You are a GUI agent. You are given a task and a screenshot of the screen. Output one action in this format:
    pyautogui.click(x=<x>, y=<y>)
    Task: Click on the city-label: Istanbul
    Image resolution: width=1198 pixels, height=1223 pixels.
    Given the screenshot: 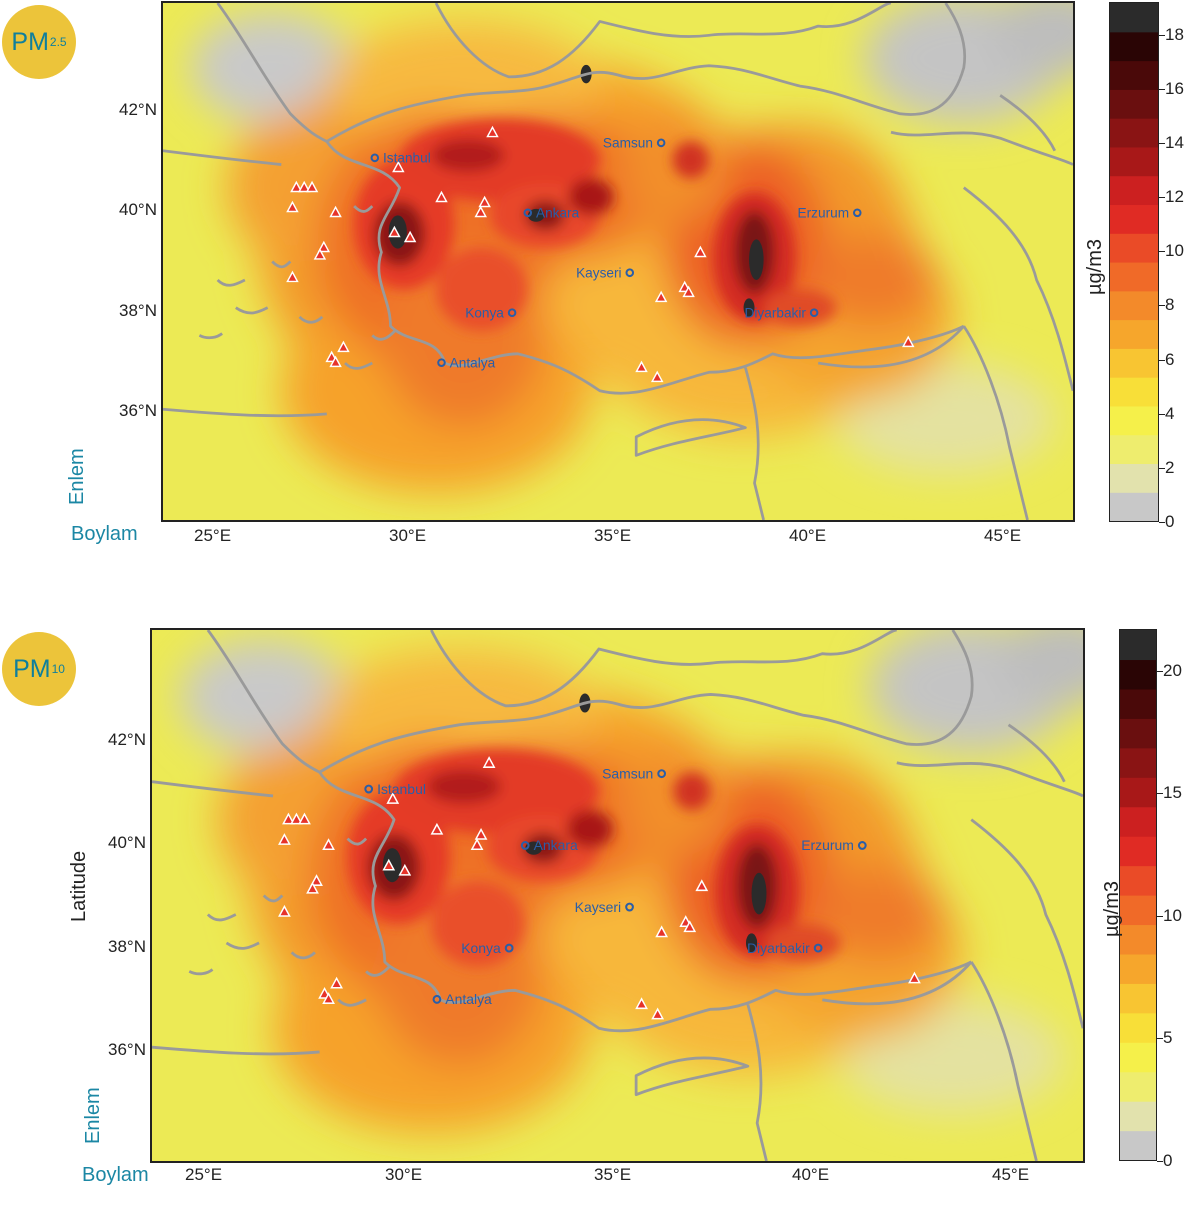 What is the action you would take?
    pyautogui.click(x=407, y=157)
    